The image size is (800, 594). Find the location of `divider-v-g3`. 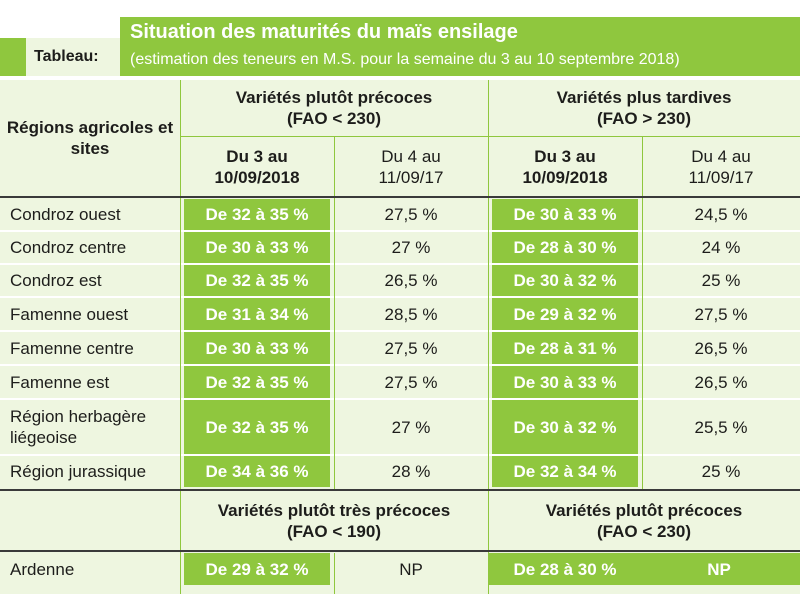

divider-v-g3 is located at coordinates (334, 573).